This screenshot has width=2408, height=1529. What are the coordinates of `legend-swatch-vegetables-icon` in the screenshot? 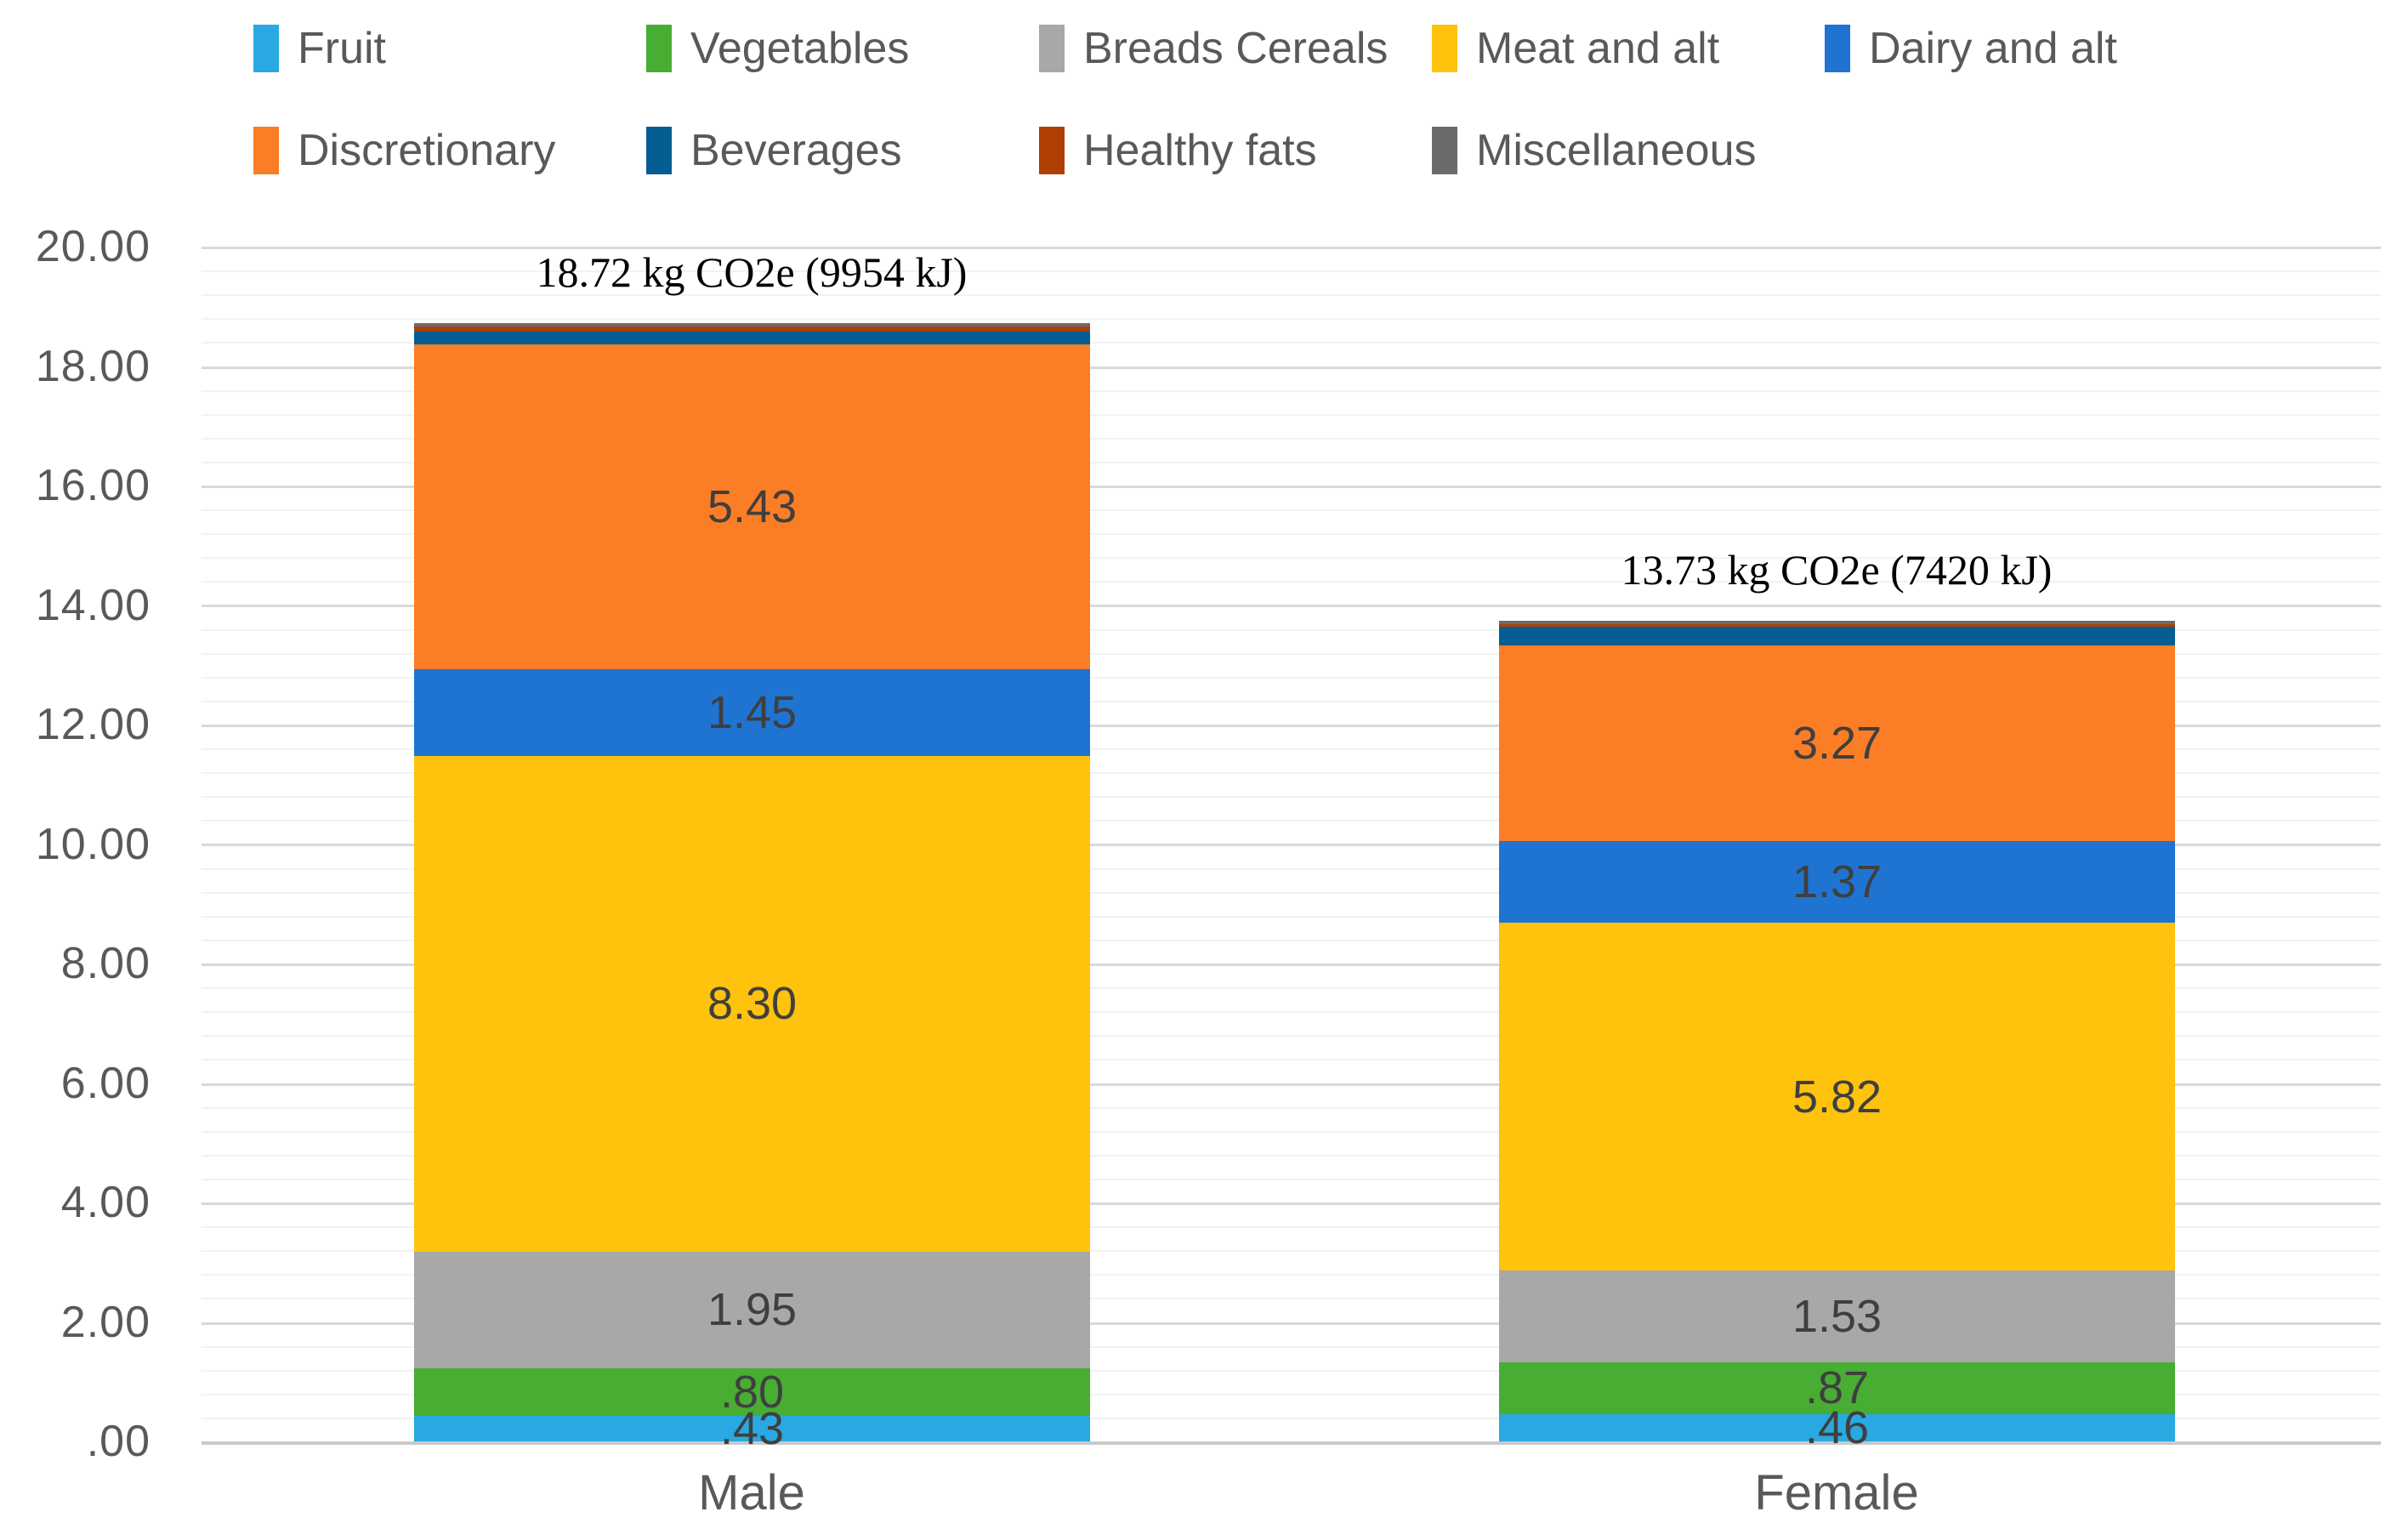 It's located at (659, 49).